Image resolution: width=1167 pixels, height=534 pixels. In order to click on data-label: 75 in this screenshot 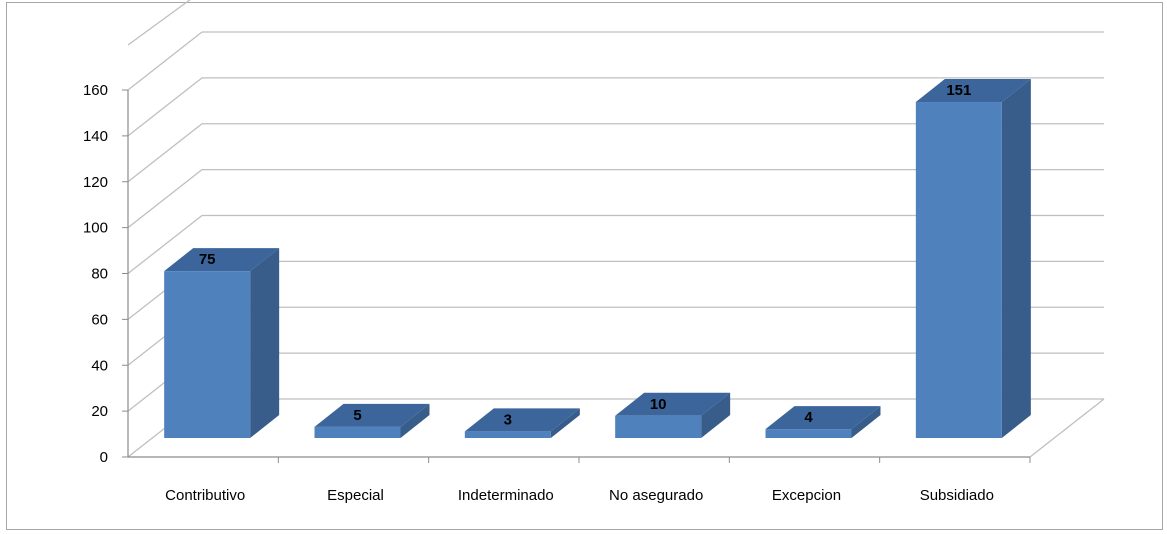, I will do `click(207, 259)`.